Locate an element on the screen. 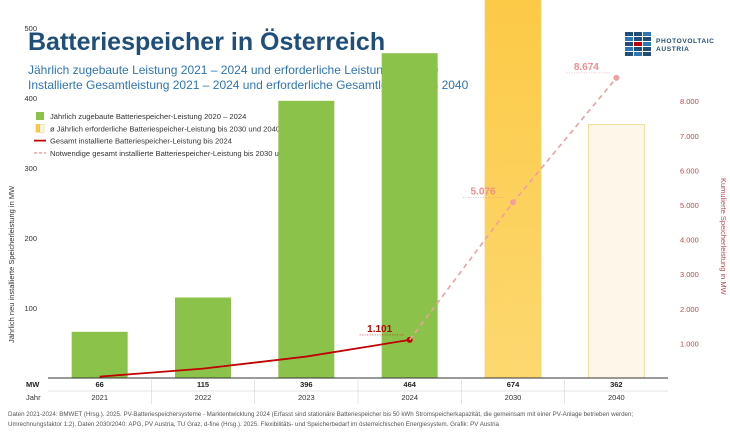 The image size is (730, 448). y-right-tick: 4.000 is located at coordinates (689, 240).